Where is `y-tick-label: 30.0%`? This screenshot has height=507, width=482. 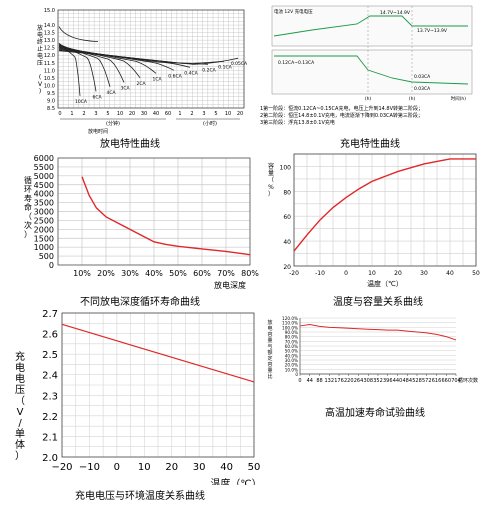
y-tick-label: 30.0% is located at coordinates (291, 360).